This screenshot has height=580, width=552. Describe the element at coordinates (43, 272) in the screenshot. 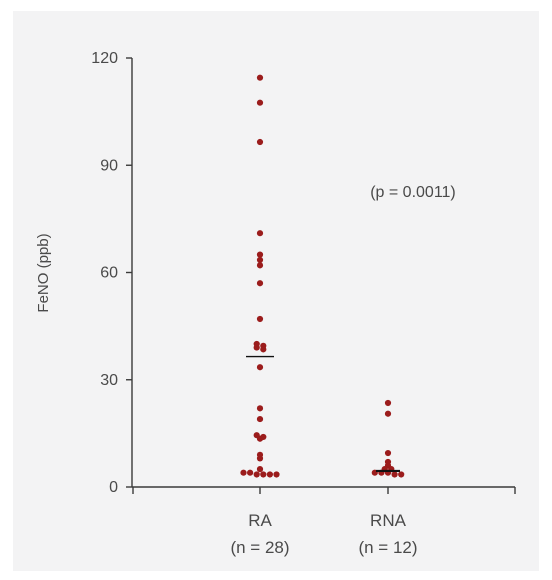

I see `y-axis-label: FeNO (ppb)` at that location.